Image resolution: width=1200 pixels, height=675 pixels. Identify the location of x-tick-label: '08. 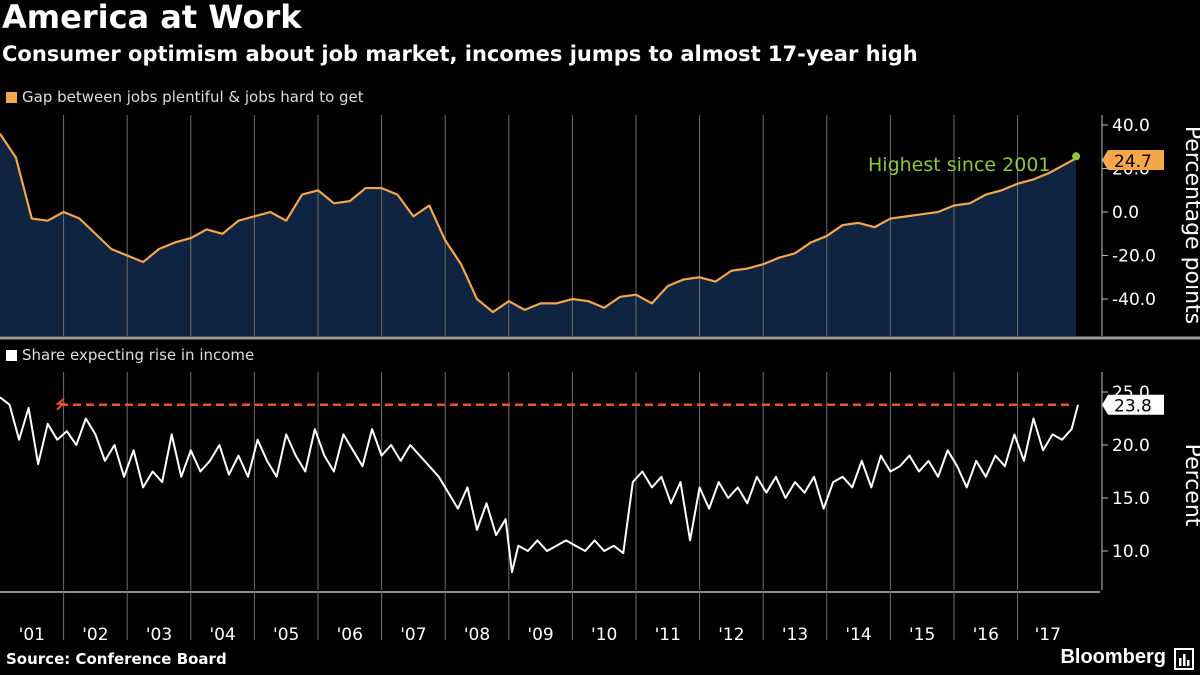
(477, 632).